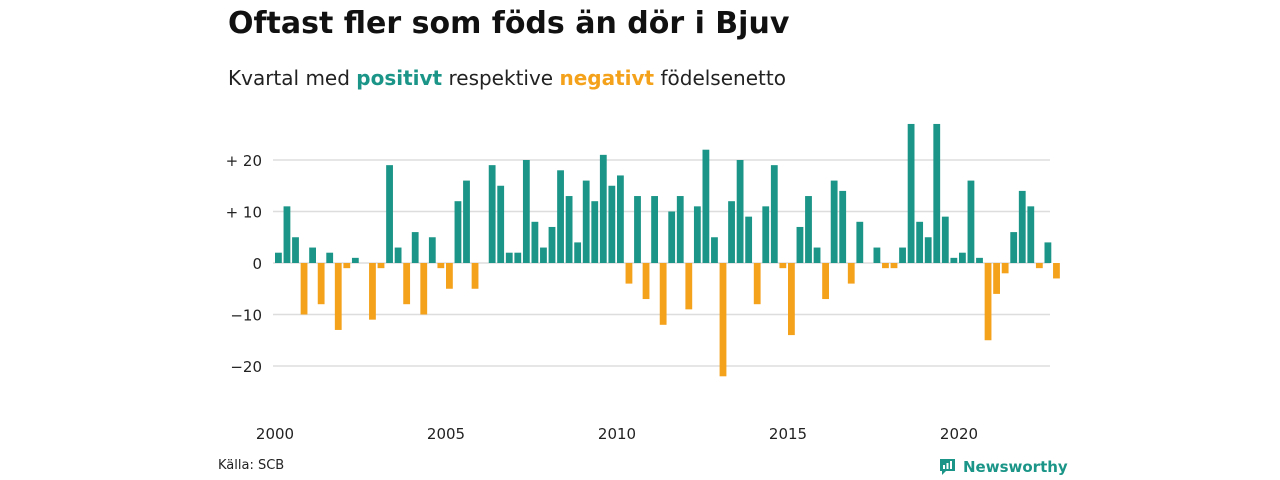 The width and height of the screenshot is (1280, 480). Describe the element at coordinates (788, 434) in the screenshot. I see `x-tick-label: 2015` at that location.